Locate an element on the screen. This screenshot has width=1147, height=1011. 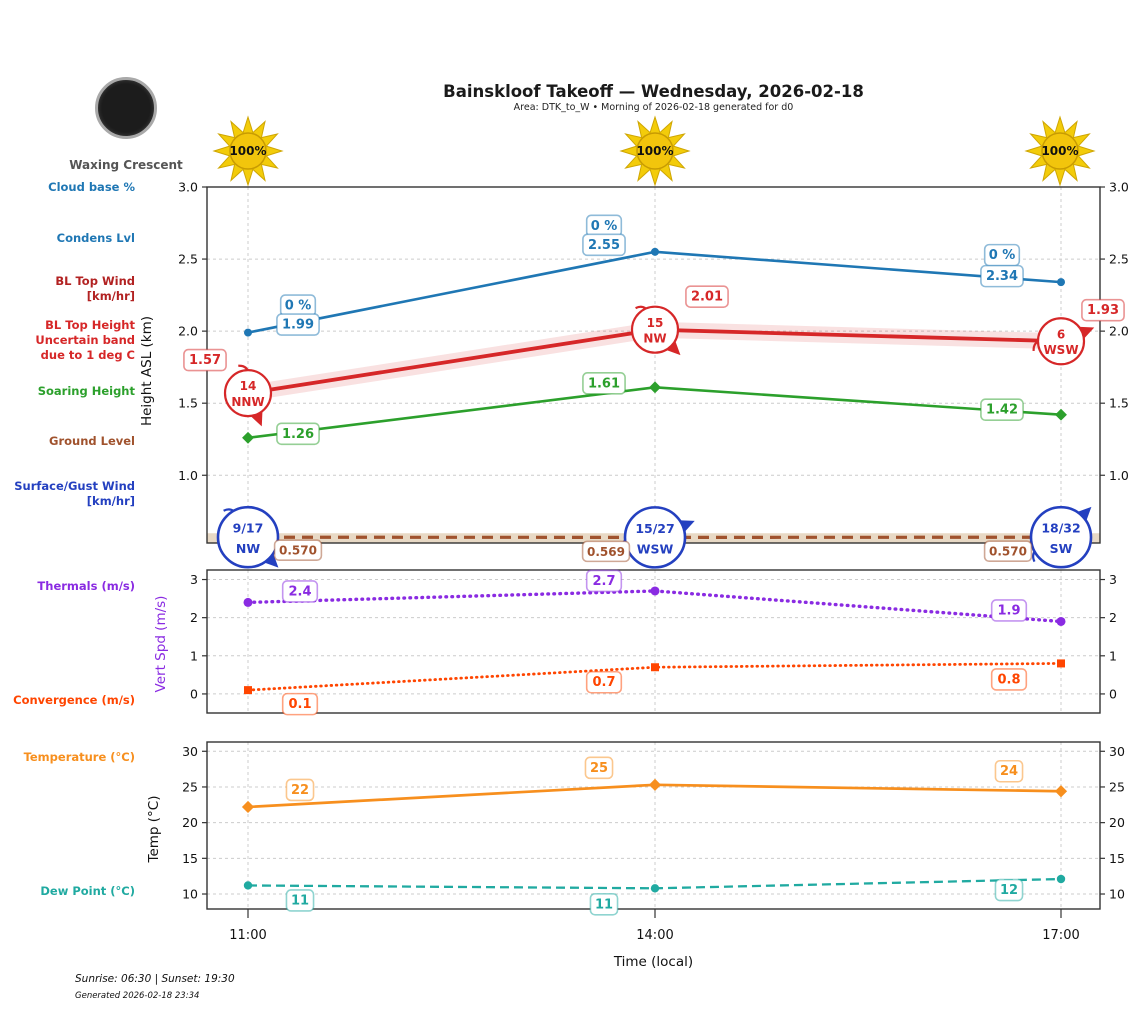
value-label: 11 is located at coordinates (604, 904).